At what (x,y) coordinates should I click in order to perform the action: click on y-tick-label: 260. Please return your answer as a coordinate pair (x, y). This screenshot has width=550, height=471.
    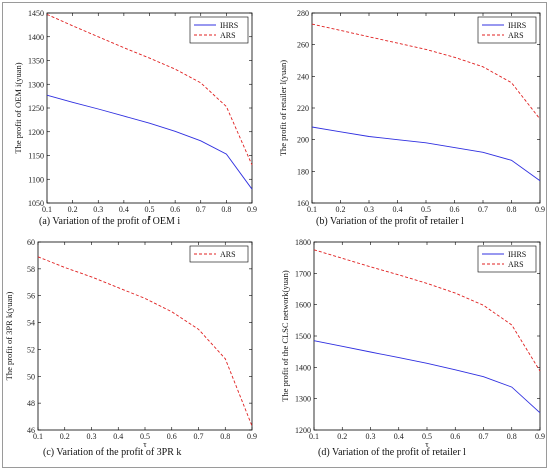
    Looking at the image, I should click on (303, 45).